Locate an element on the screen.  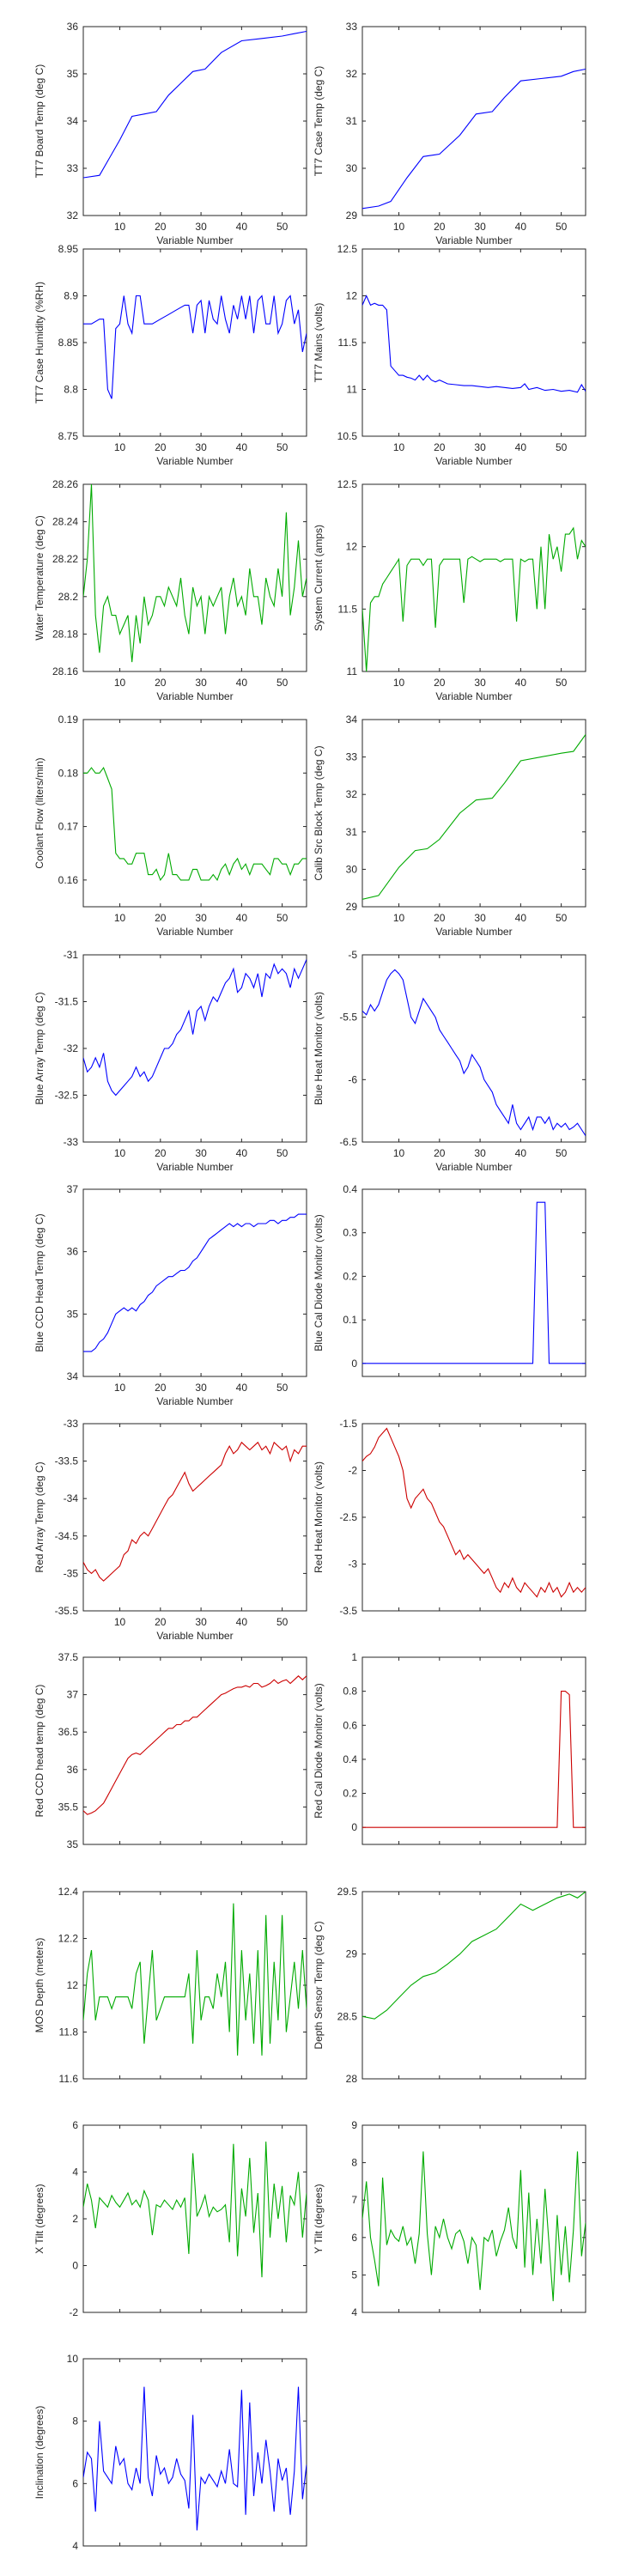
y-tick-label: 12 is located at coordinates (352, 296).